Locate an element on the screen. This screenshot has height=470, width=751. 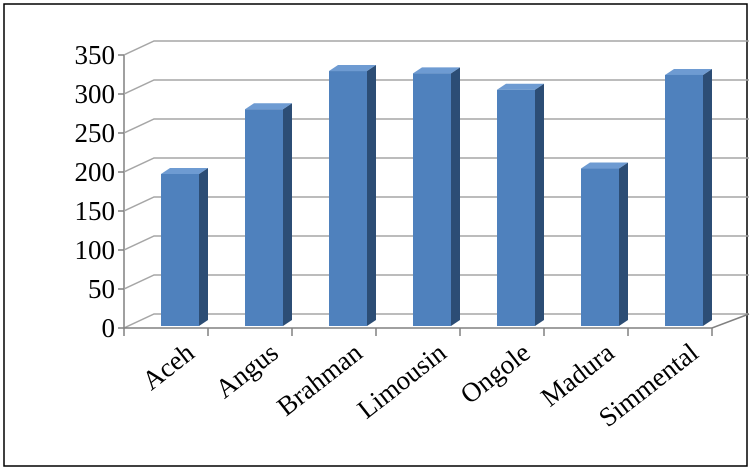
y-tick-label: 50 is located at coordinates (101, 289).